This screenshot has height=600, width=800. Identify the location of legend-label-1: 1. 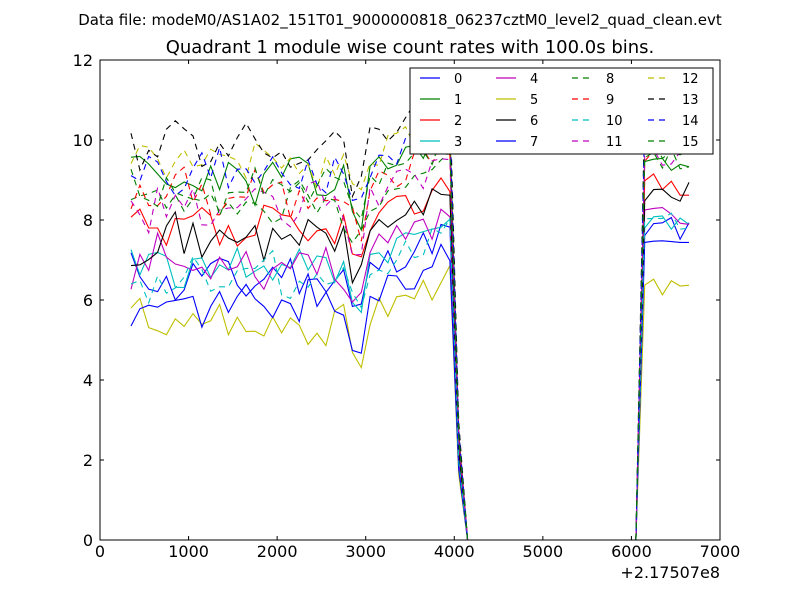
(458, 100).